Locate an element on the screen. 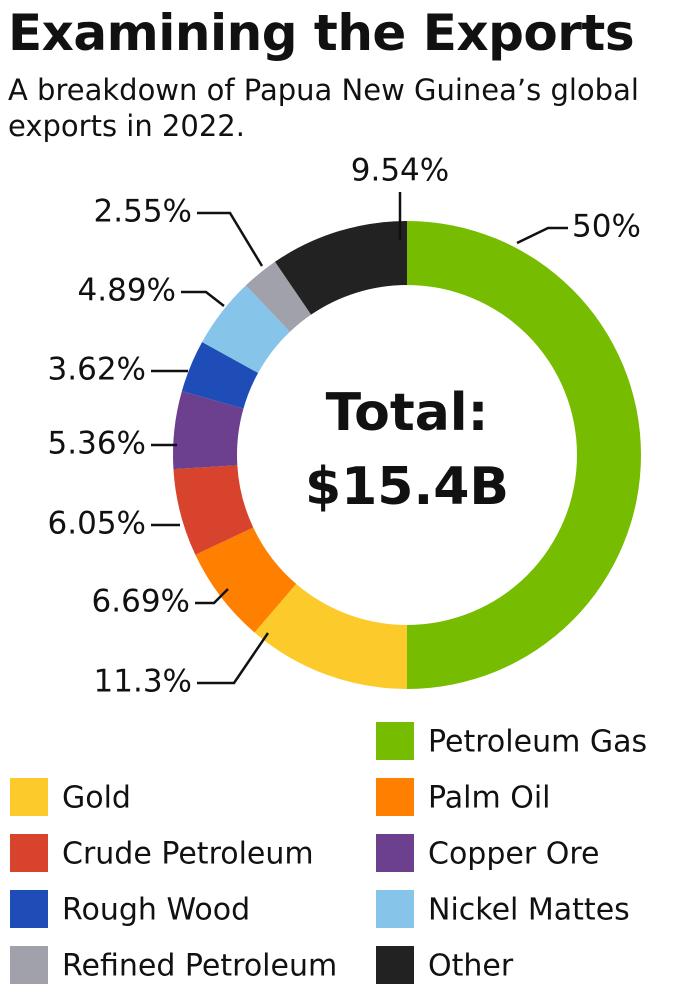 The width and height of the screenshot is (692, 993). legend-label: Other is located at coordinates (471, 966).